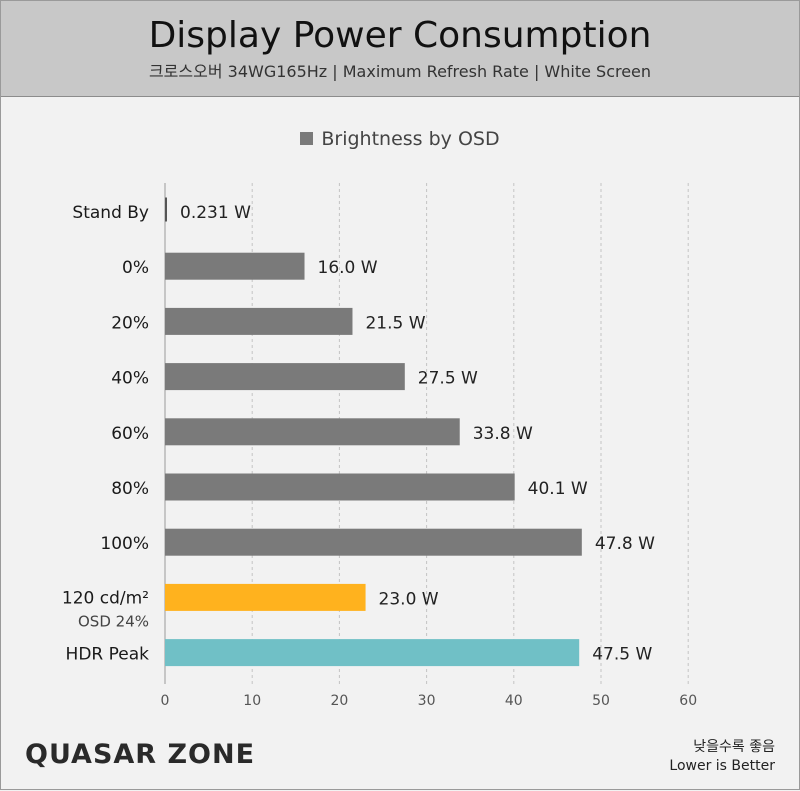 This screenshot has width=800, height=791. Describe the element at coordinates (503, 434) in the screenshot. I see `value-label: 33.8 W` at that location.